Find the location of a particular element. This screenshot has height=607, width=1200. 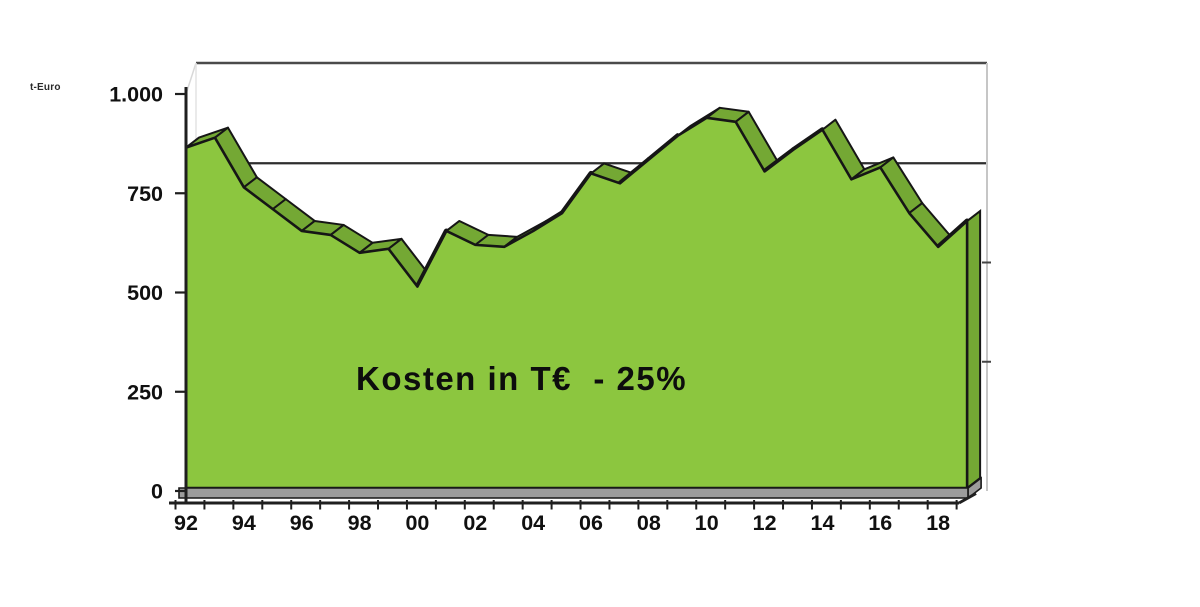

area-side-face is located at coordinates (974, 350).